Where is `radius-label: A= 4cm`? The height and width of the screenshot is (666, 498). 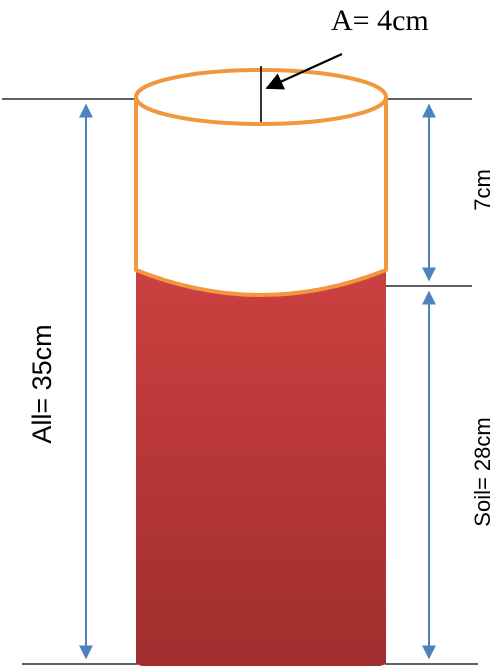 radius-label: A= 4cm is located at coordinates (380, 20).